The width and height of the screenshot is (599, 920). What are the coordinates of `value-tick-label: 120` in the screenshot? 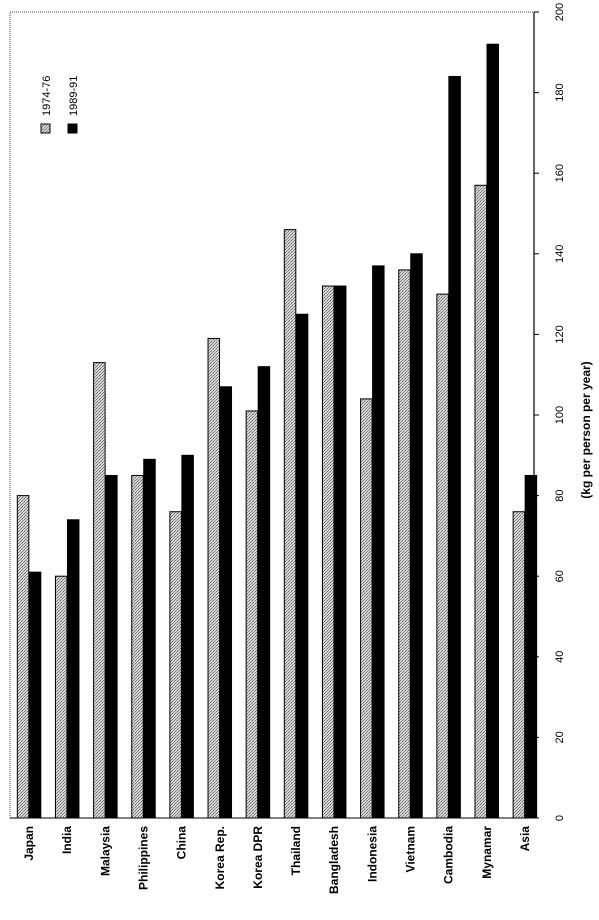 It's located at (560, 334).